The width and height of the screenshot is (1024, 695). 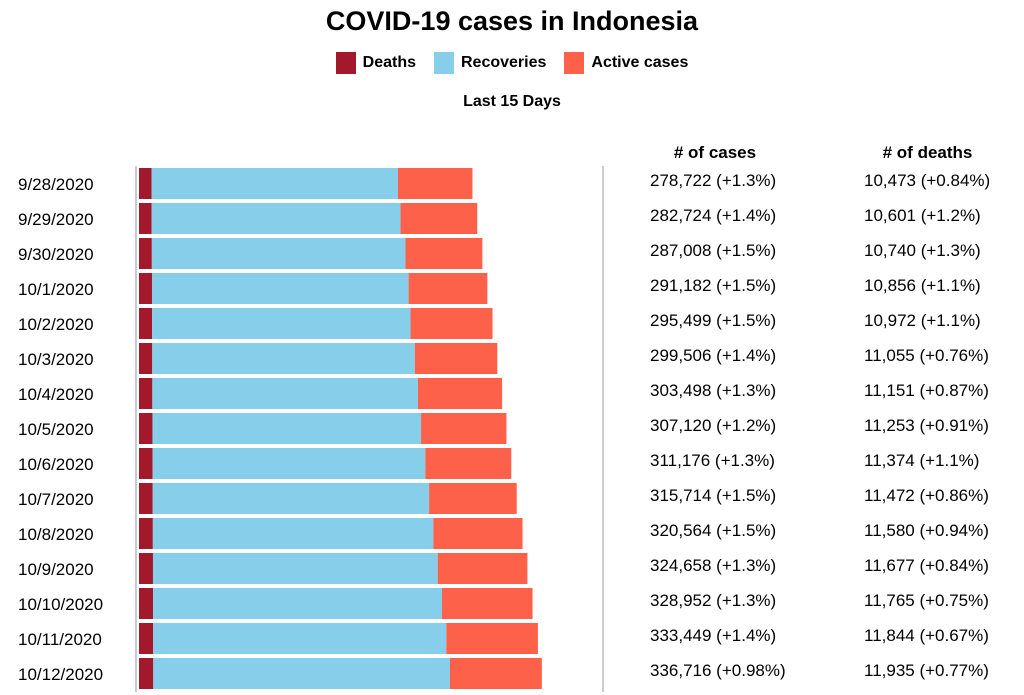 What do you see at coordinates (713, 250) in the screenshot?
I see `cases-value: 287,008 (+1.5%)` at bounding box center [713, 250].